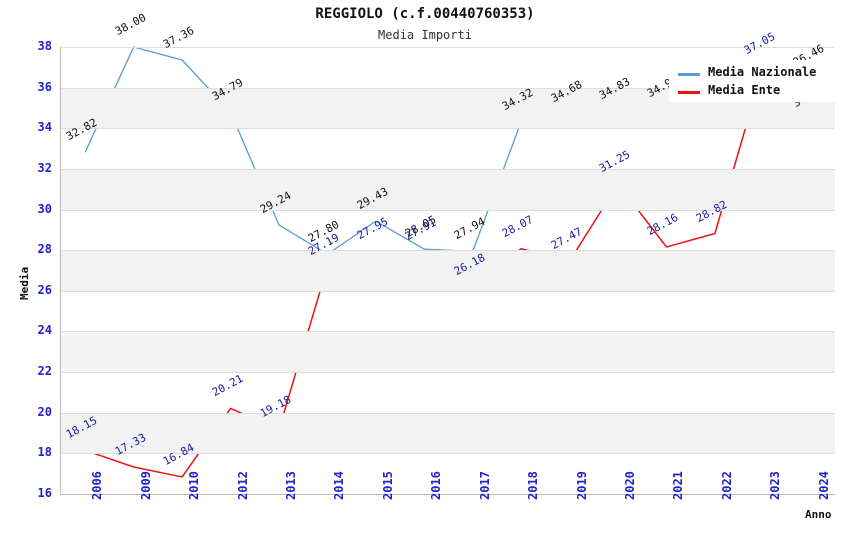 This screenshot has width=850, height=550. I want to click on x-axis-tick-label: 2013, so click(290, 485).